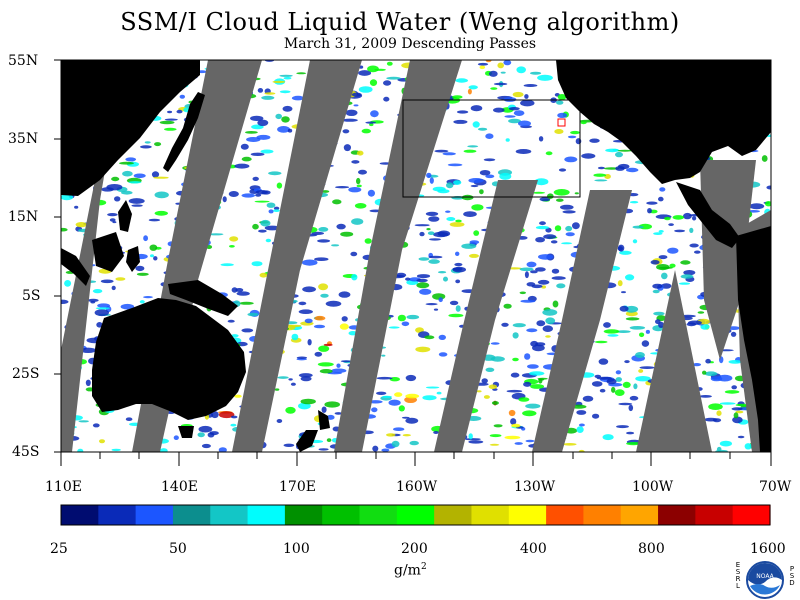 This screenshot has width=800, height=600. Describe the element at coordinates (491, 148) in the screenshot. I see `region-box` at that location.